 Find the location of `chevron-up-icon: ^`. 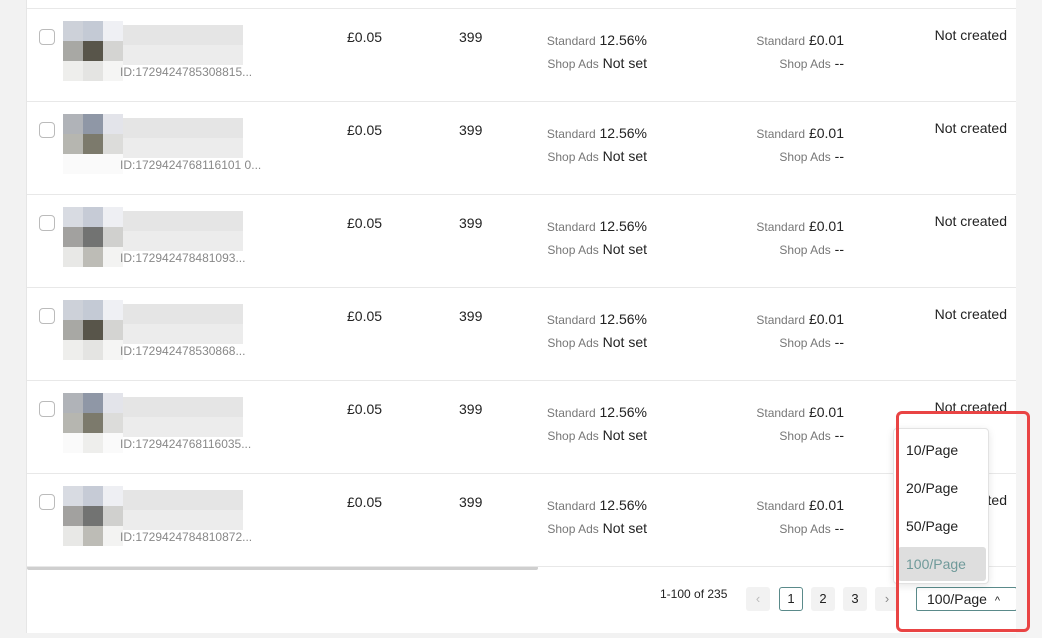

chevron-up-icon: ^ is located at coordinates (997, 601).